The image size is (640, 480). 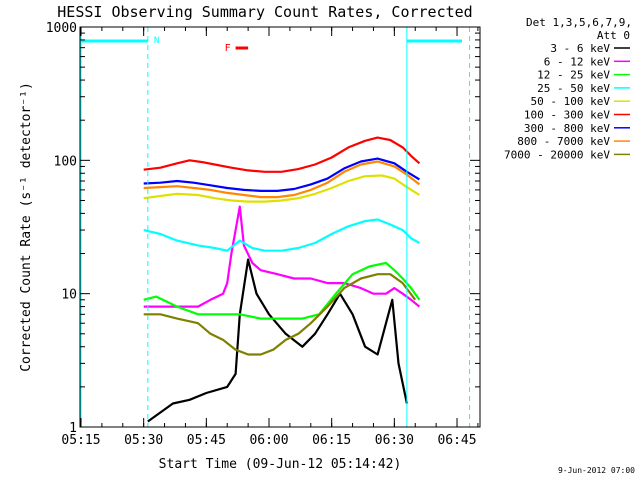 I want to click on series-line-12-25-kev, so click(x=282, y=290).